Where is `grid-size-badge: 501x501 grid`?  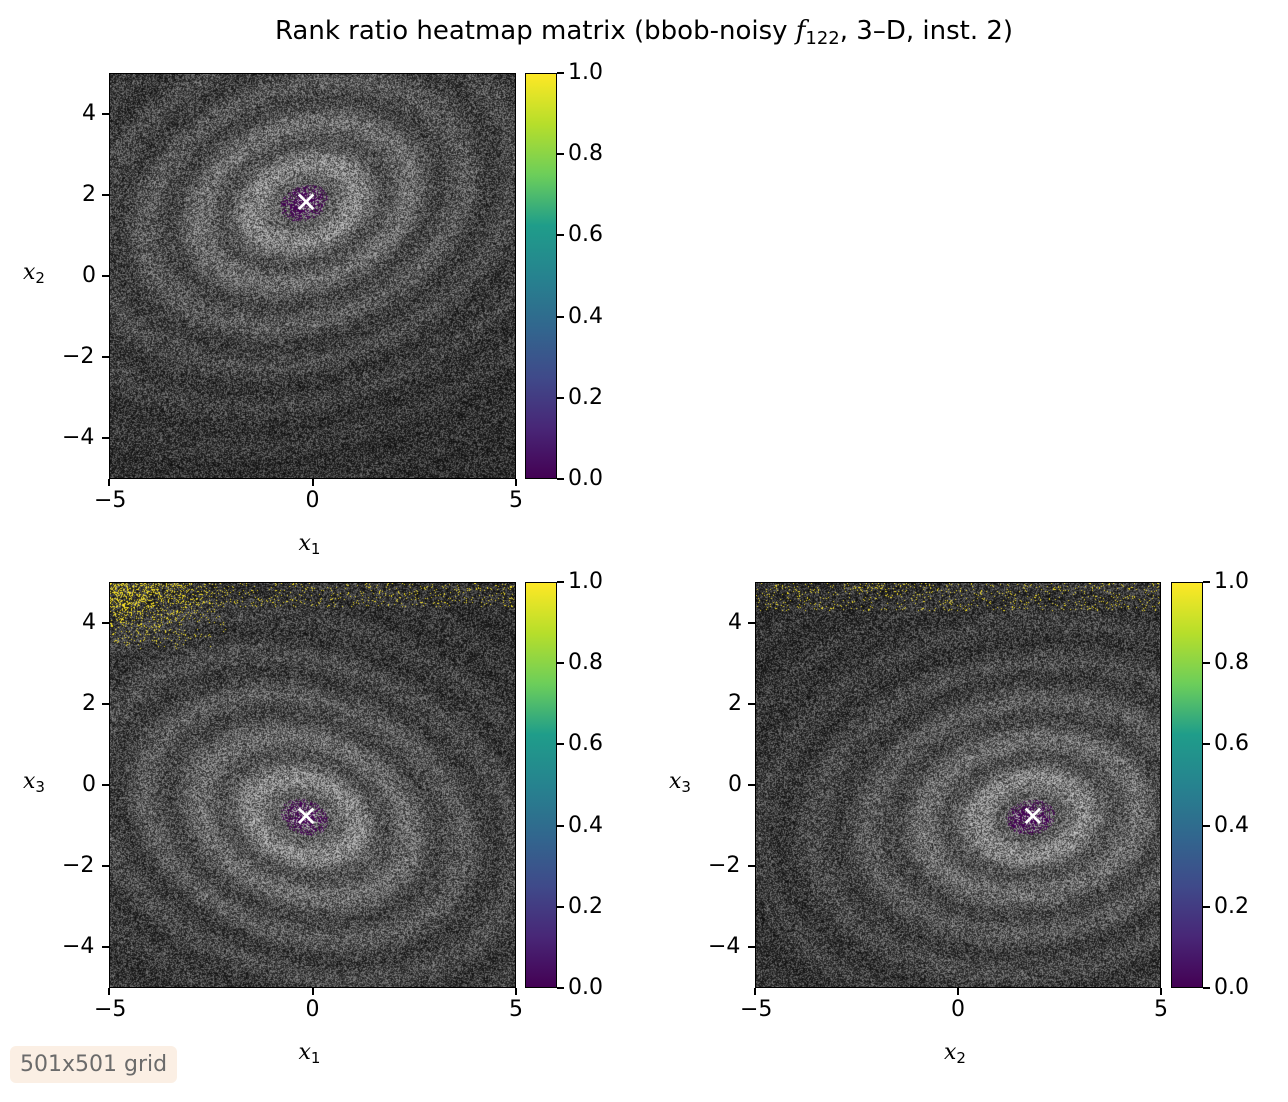
grid-size-badge: 501x501 grid is located at coordinates (94, 1064).